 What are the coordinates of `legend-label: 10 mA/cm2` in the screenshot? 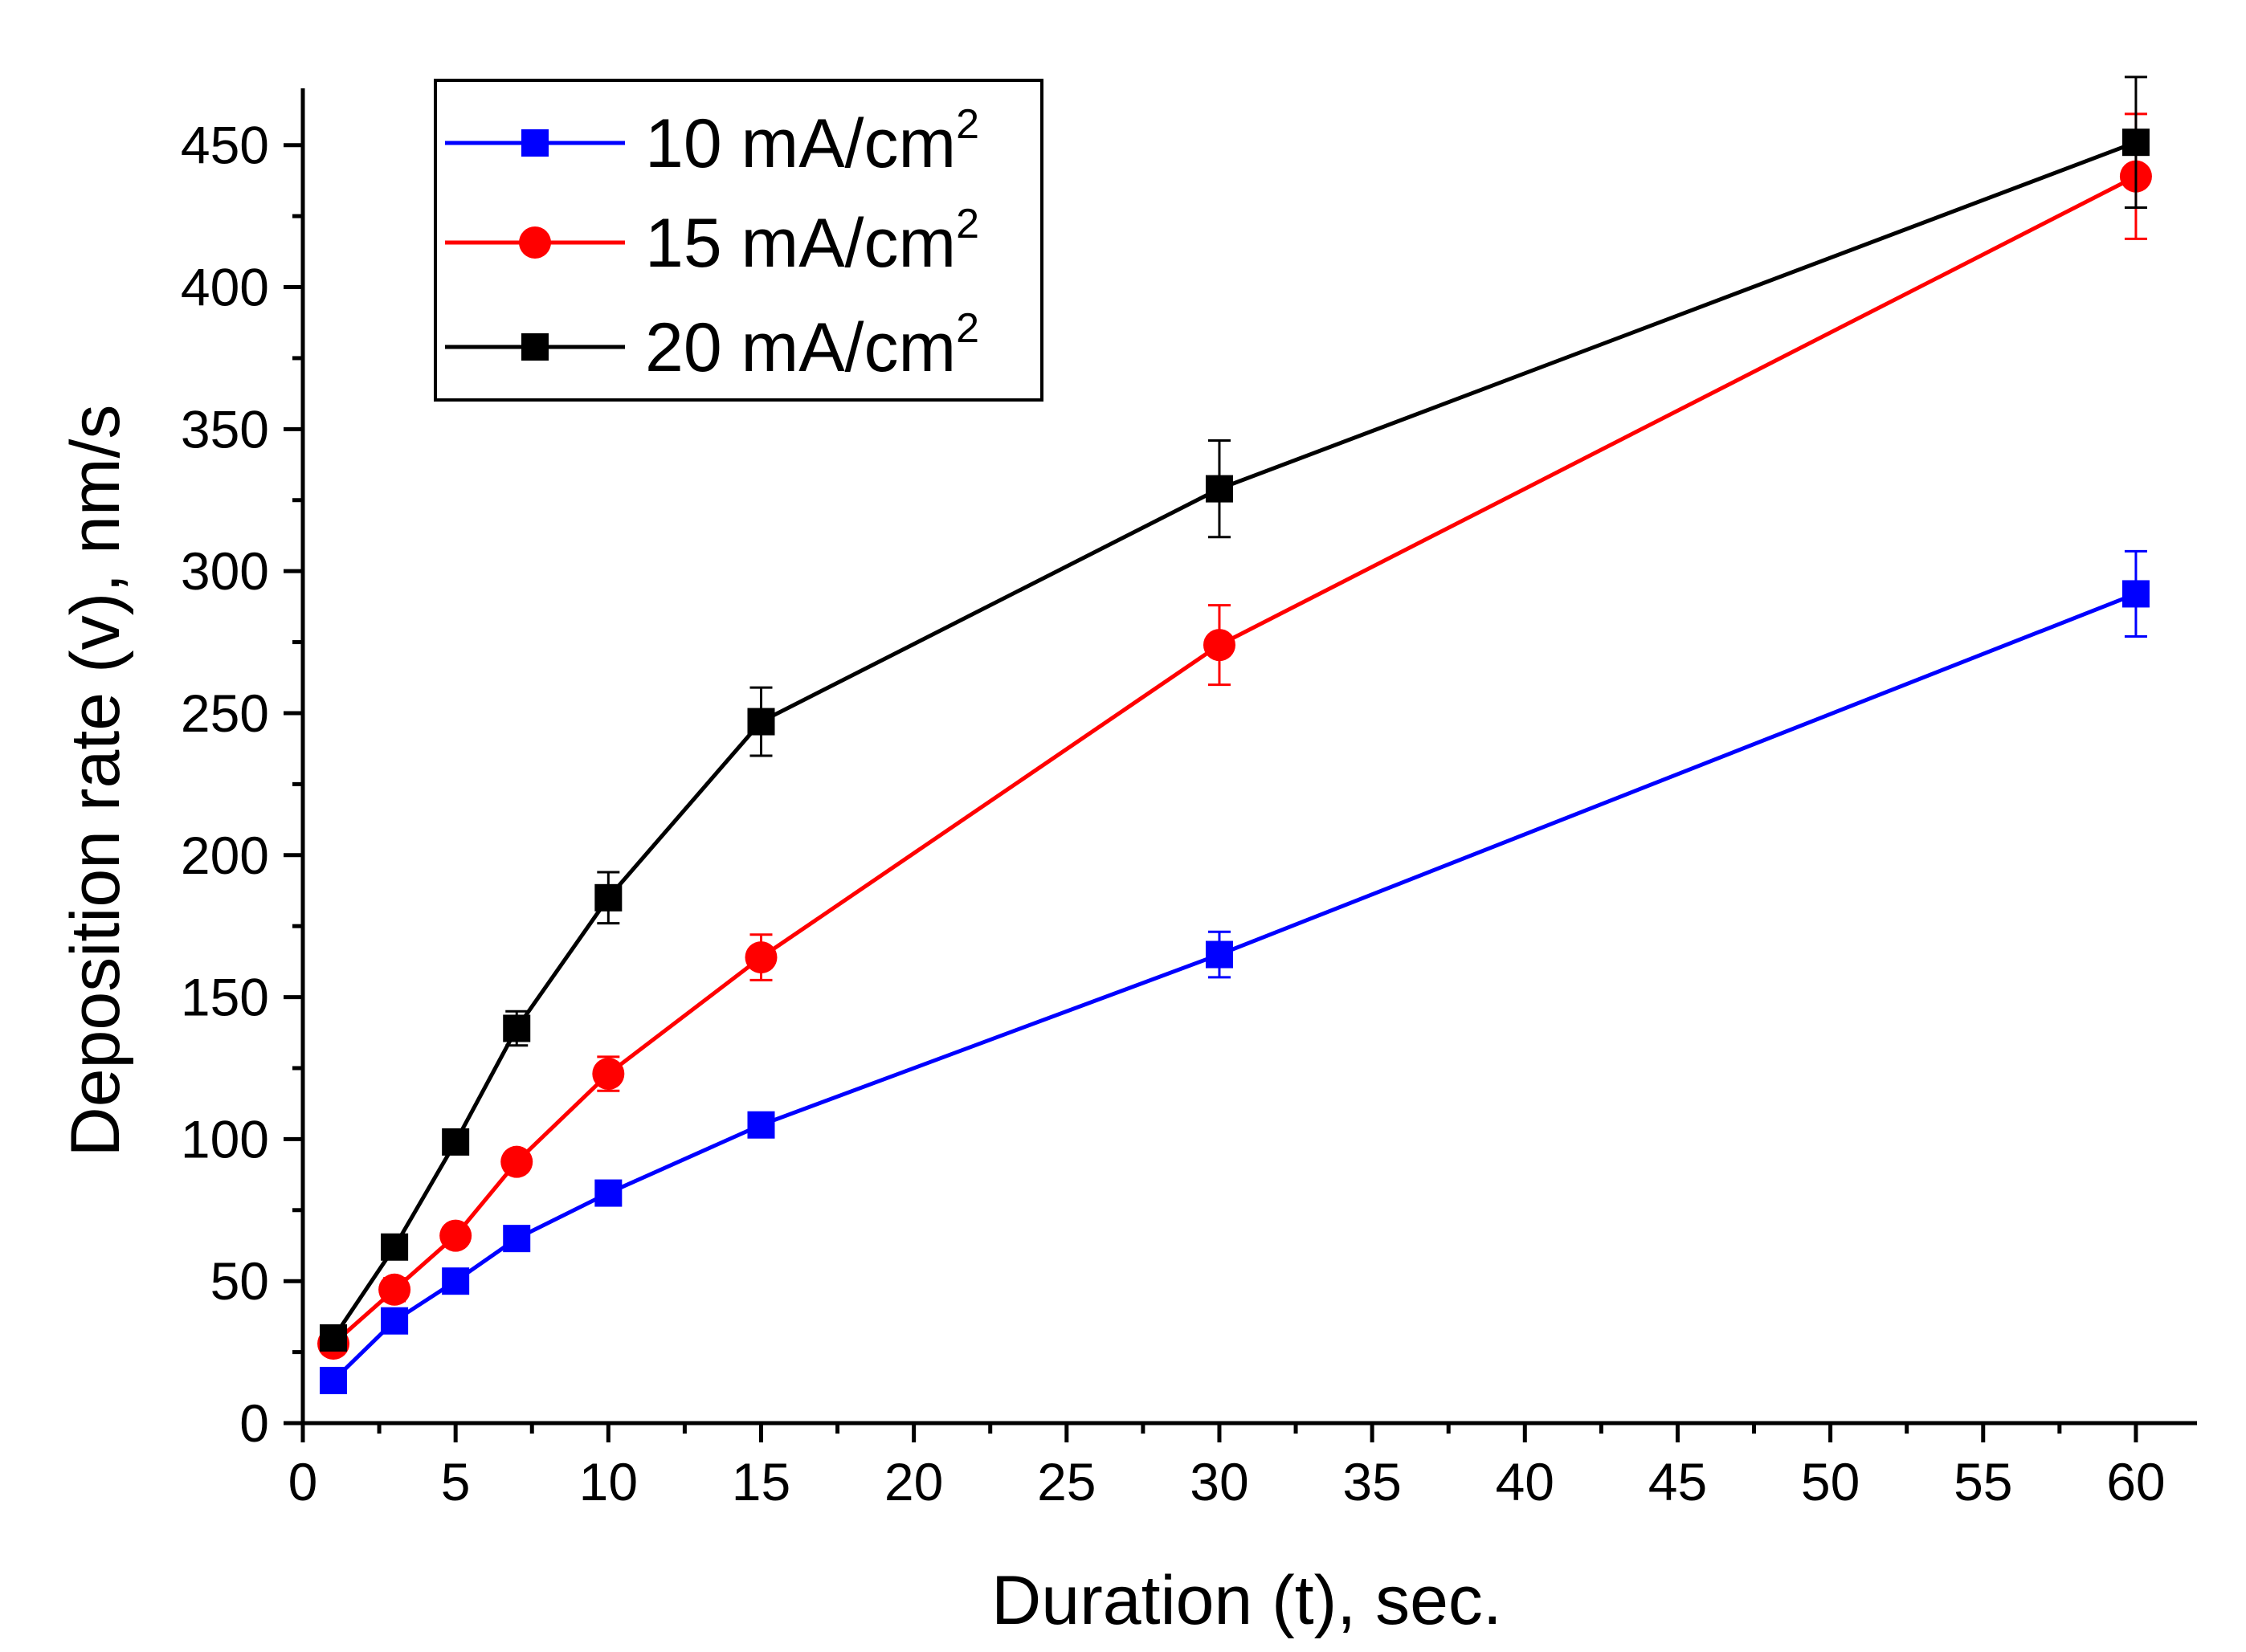 It's located at (812, 141).